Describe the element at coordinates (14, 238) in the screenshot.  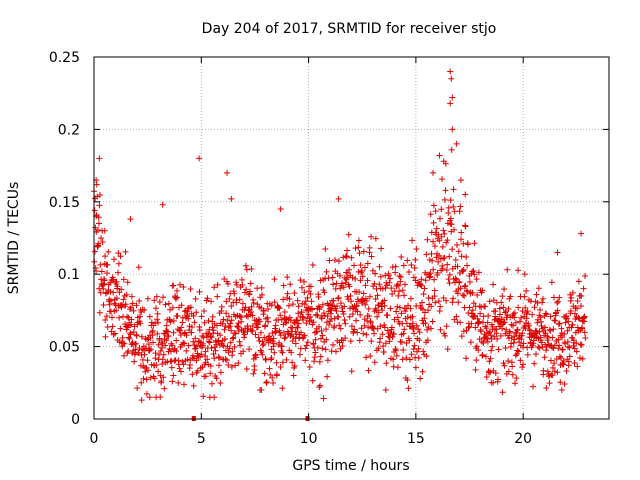
I see `y-axis-label: SRMTID / TECUs` at that location.